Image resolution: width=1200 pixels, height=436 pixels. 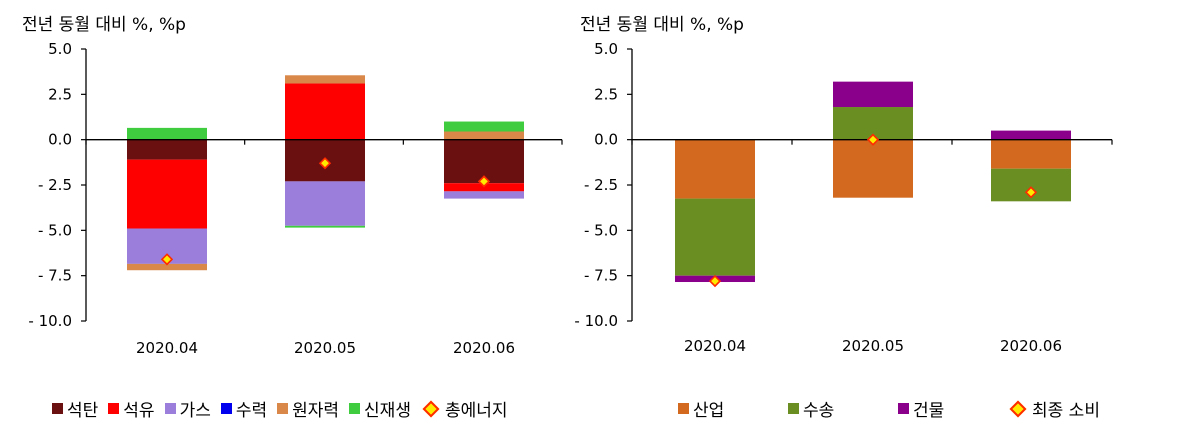 I want to click on bar-segment-신재생-2020.05, so click(x=325, y=226).